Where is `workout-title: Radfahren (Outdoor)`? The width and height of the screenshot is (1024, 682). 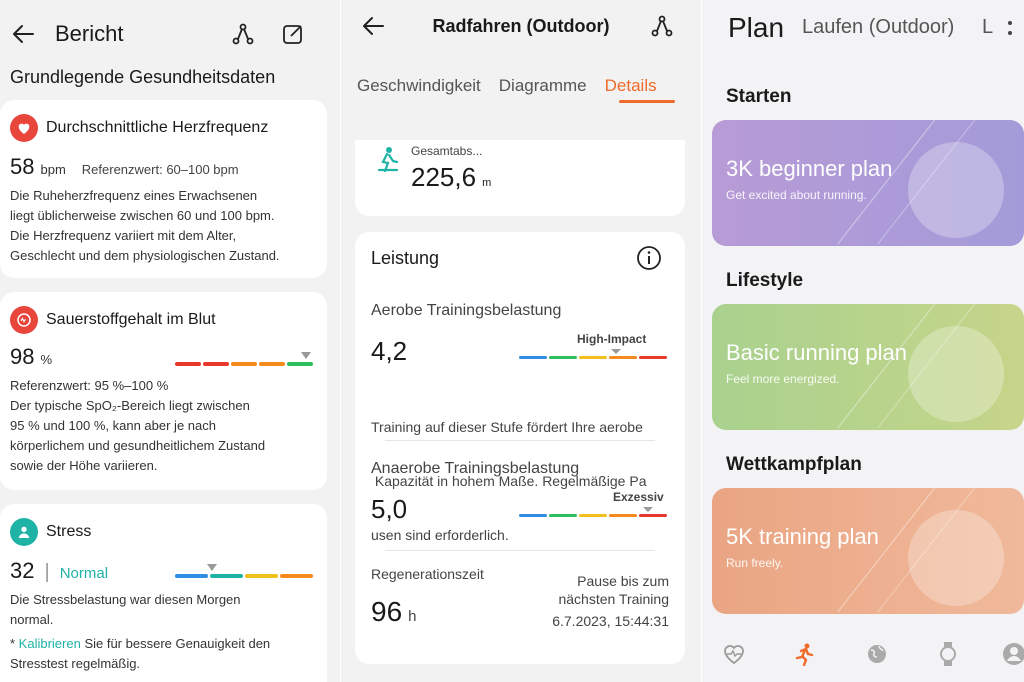 workout-title: Radfahren (Outdoor) is located at coordinates (521, 26).